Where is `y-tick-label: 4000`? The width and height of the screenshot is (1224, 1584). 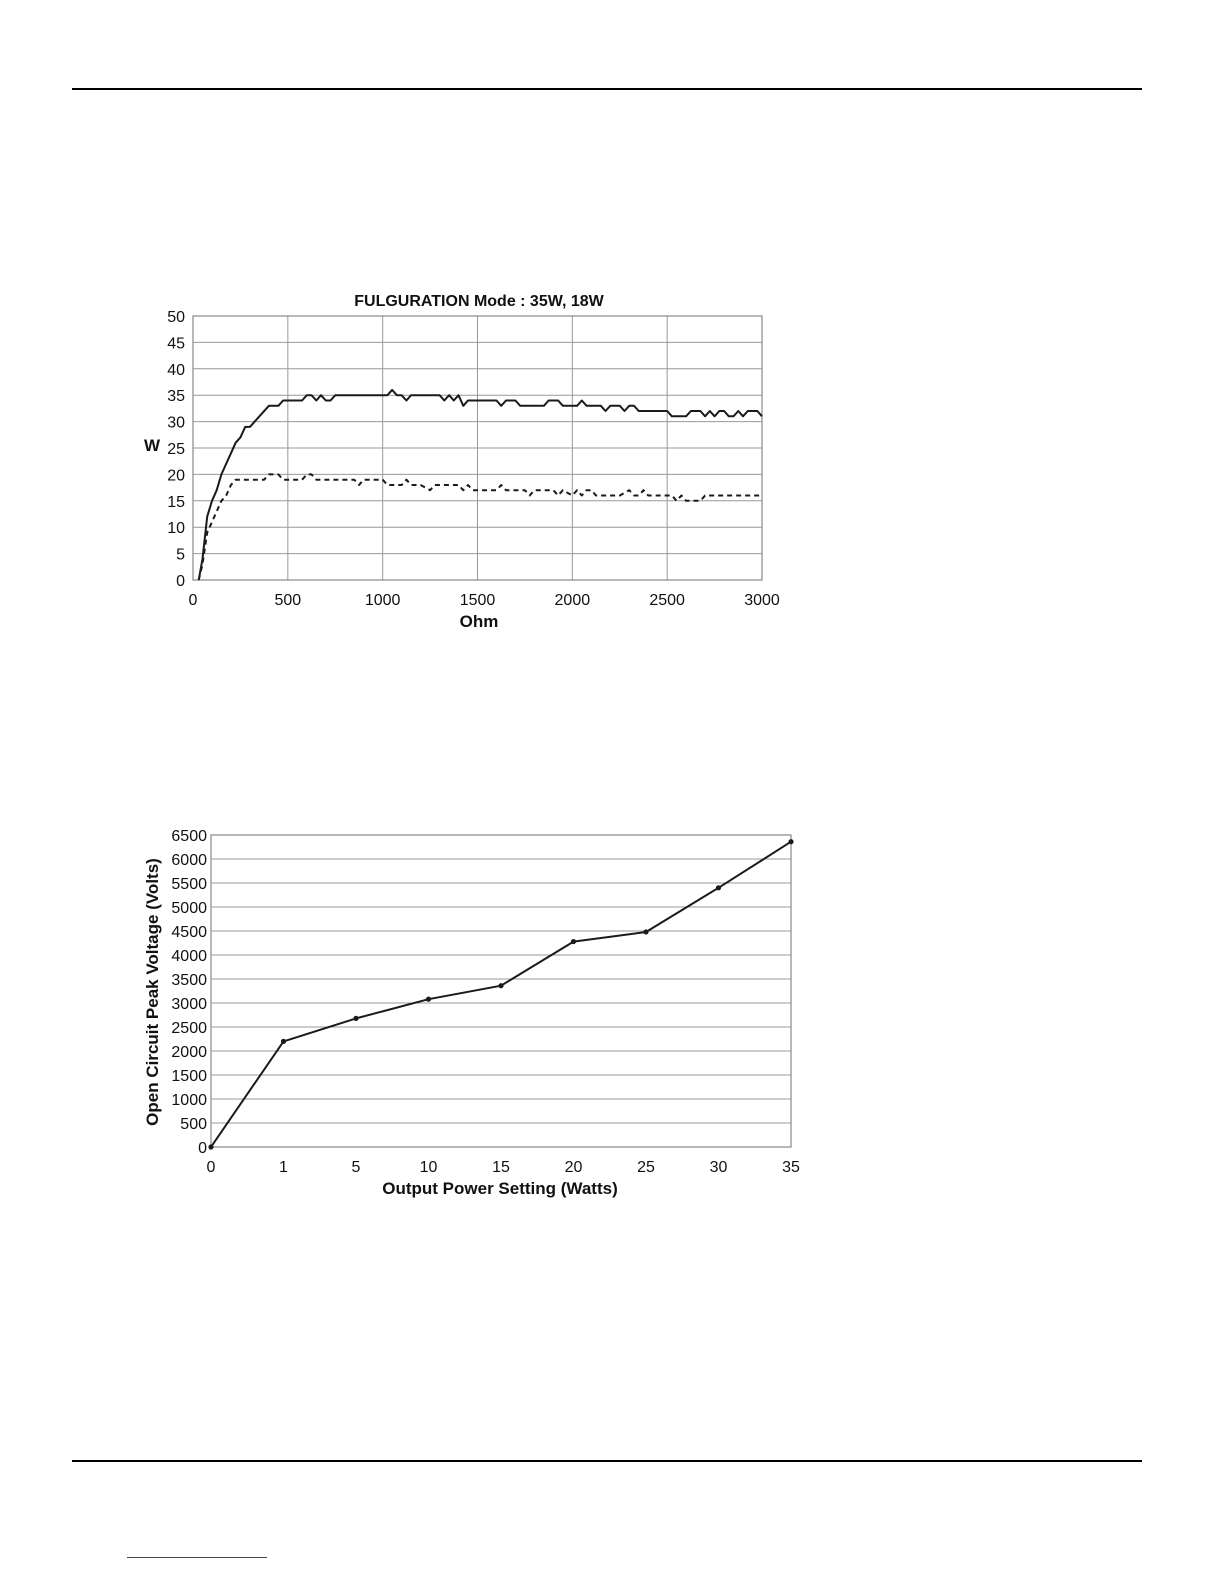
y-tick-label: 4000 is located at coordinates (189, 956).